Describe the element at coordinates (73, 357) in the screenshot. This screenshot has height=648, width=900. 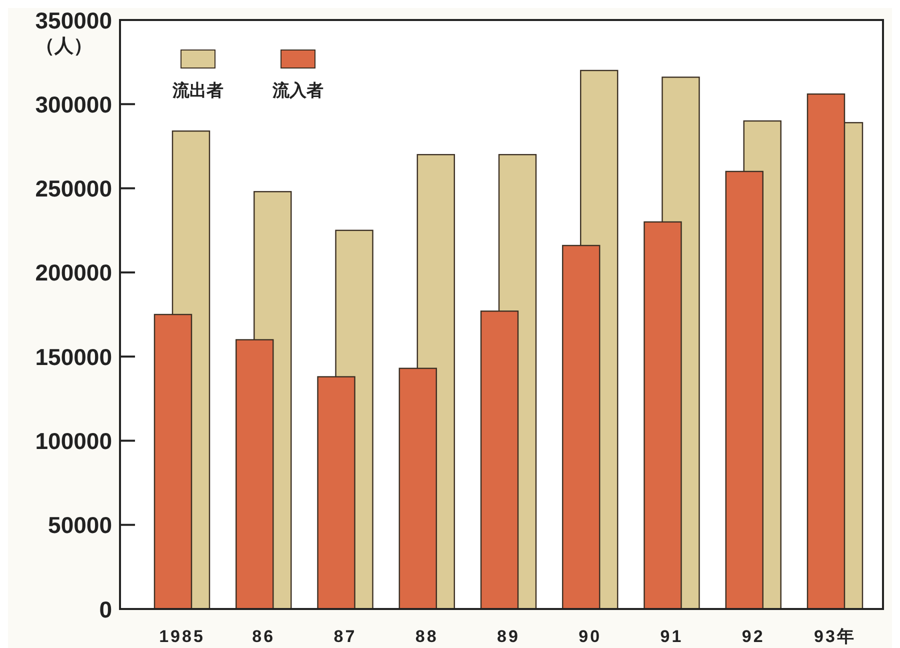
I see `y-tick-label: 150000` at that location.